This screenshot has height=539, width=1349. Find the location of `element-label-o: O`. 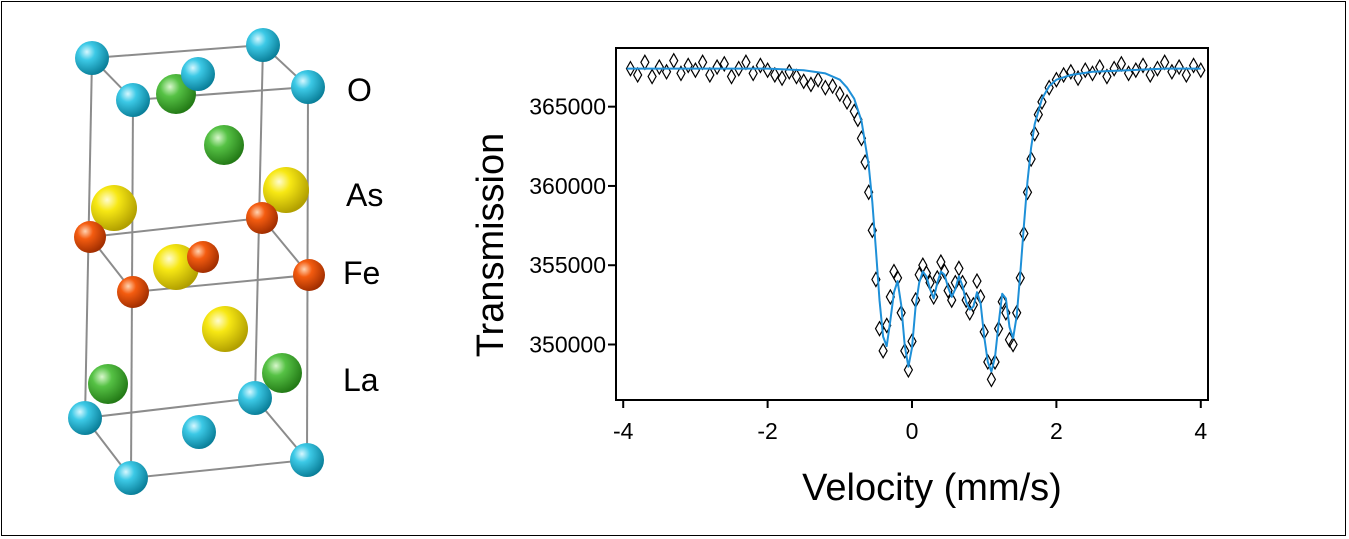

element-label-o: O is located at coordinates (359, 90).